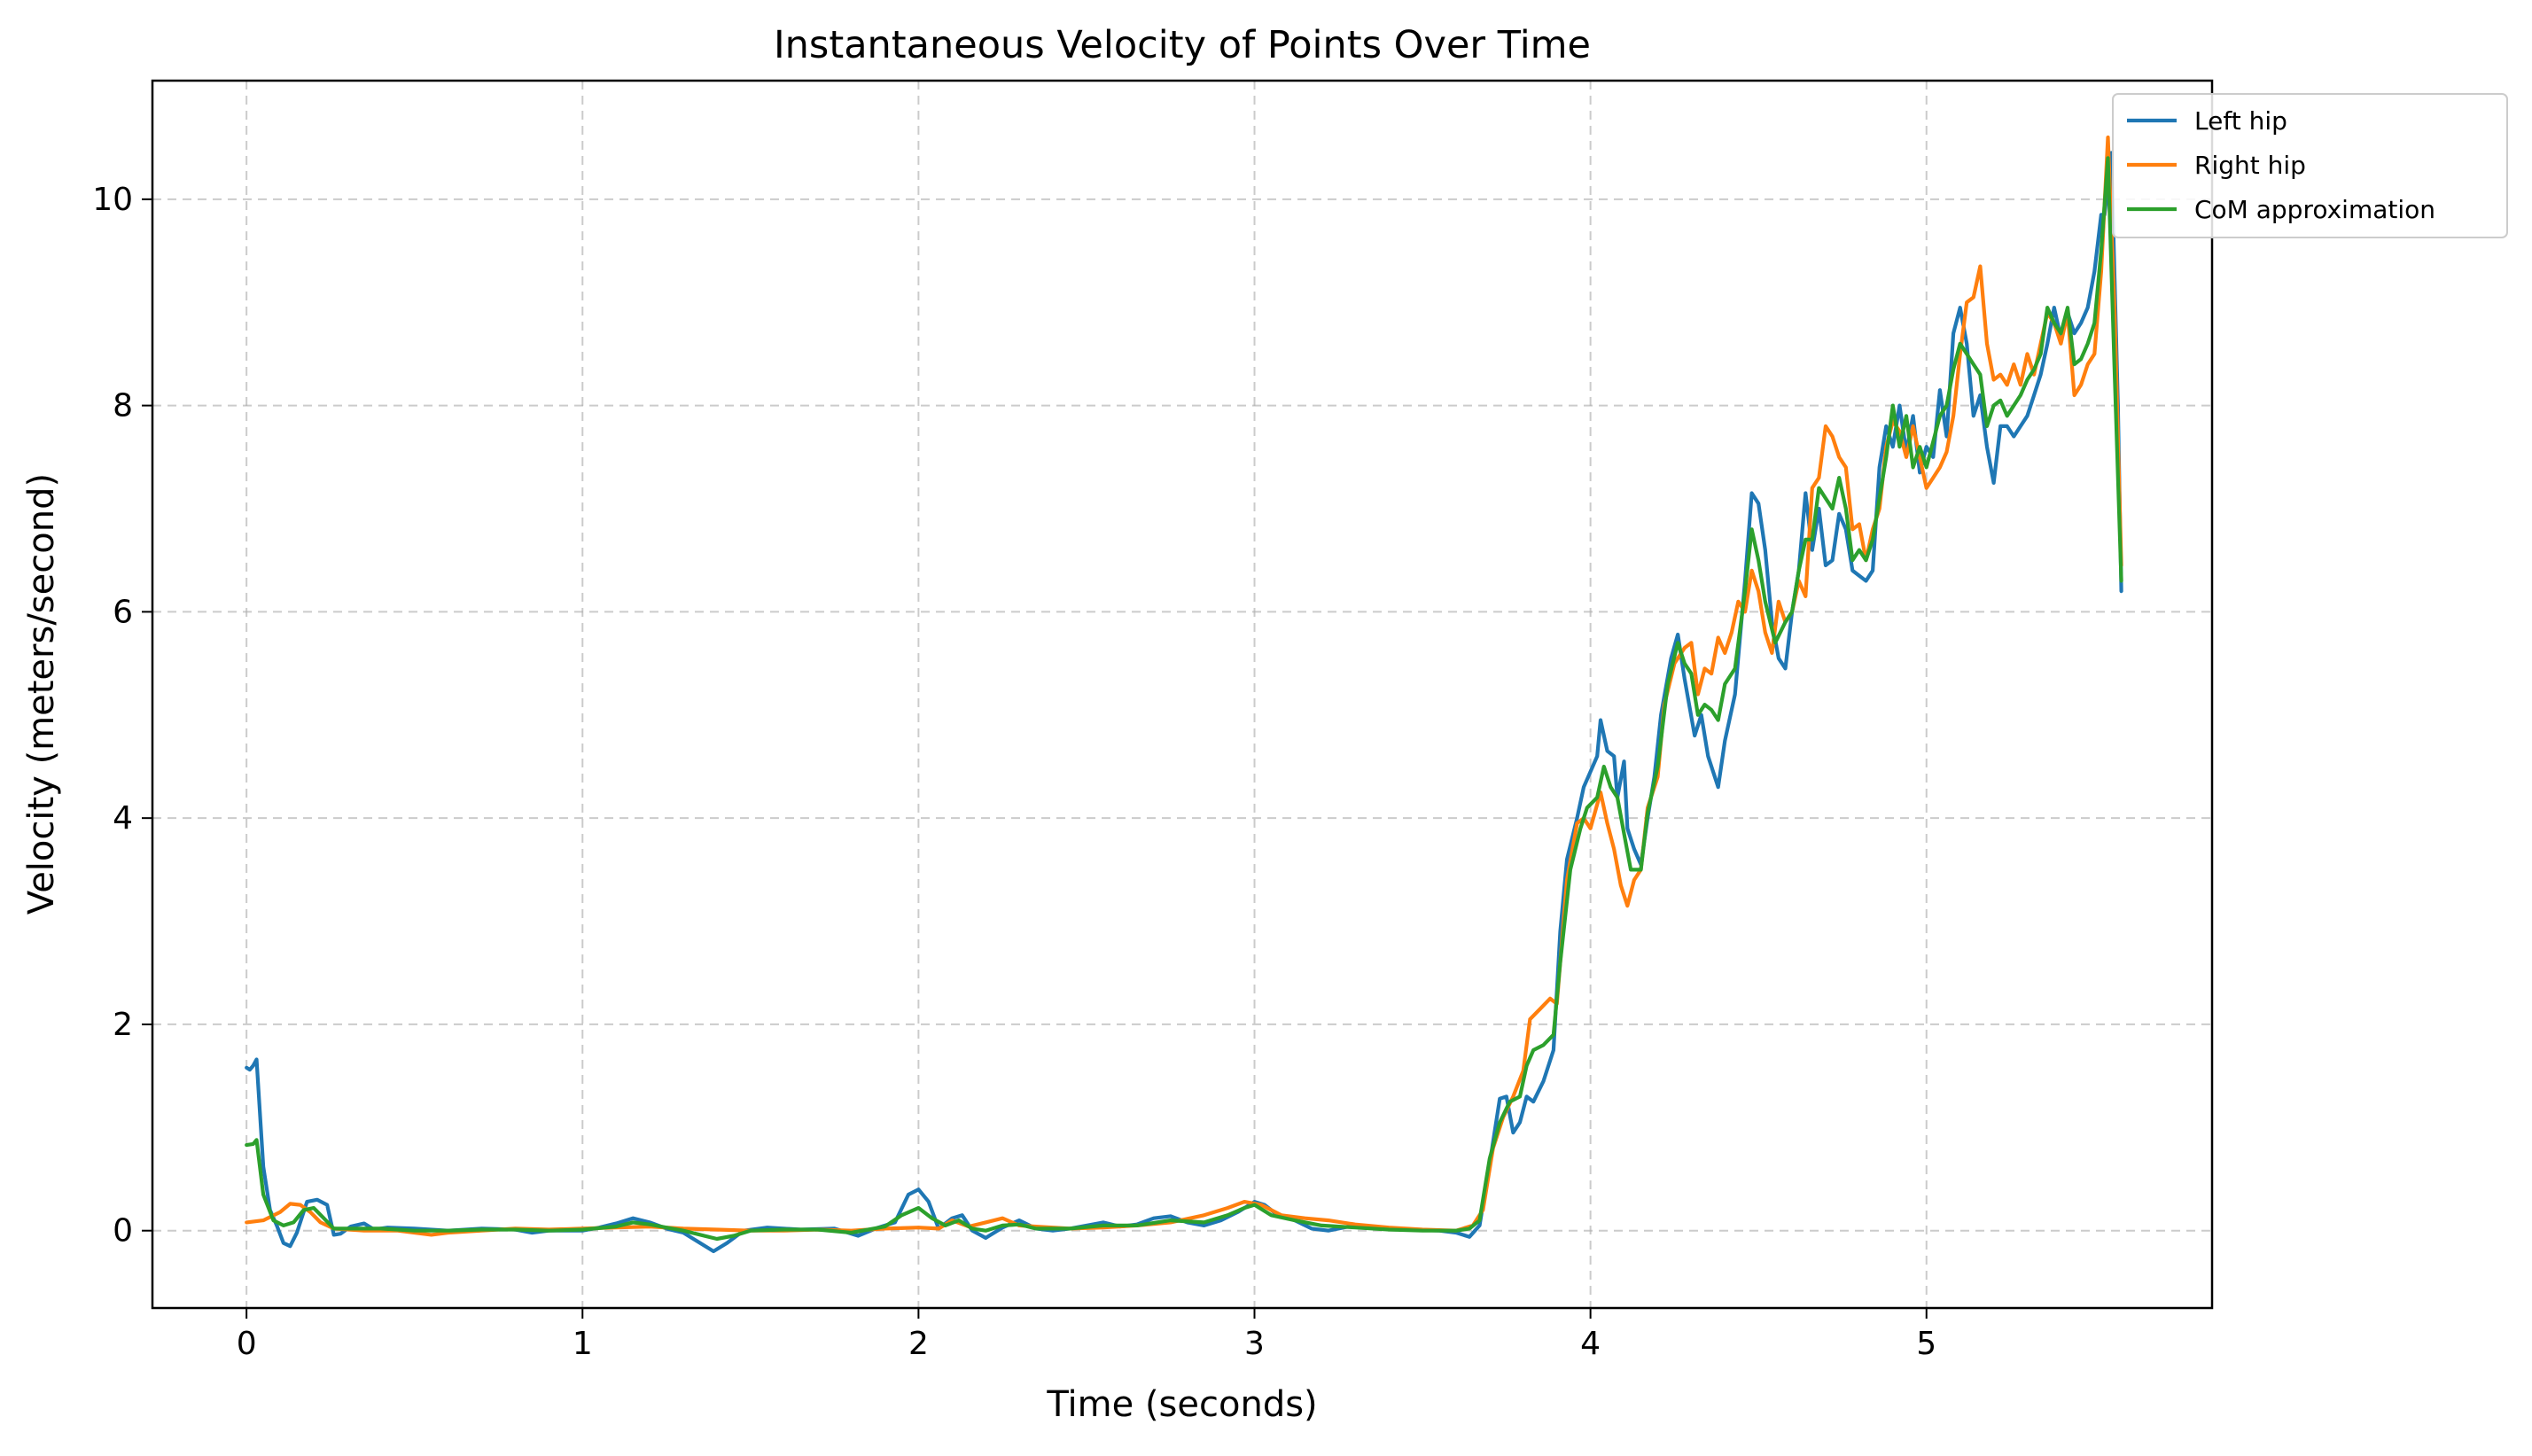 This screenshot has width=2532, height=1456. Describe the element at coordinates (123, 818) in the screenshot. I see `y-tick-label-2: 4` at that location.